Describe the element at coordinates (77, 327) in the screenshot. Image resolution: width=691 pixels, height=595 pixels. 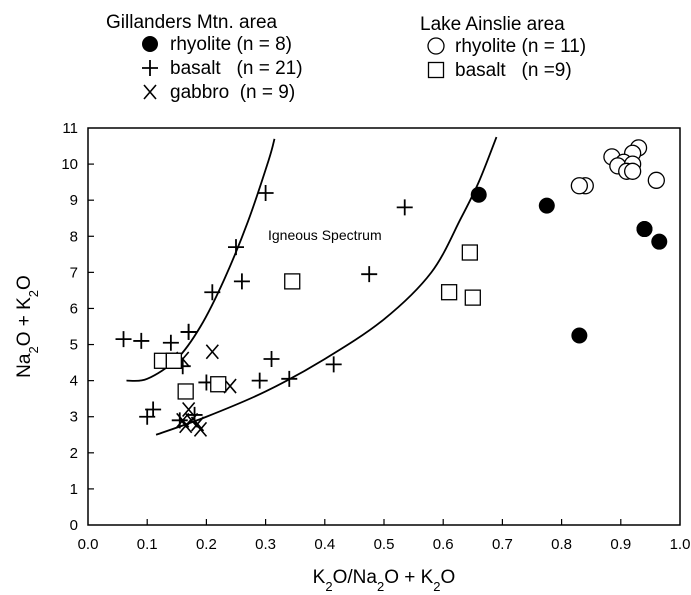
I see `y-axis-ticks: 0 1 2 3 4 5 6 7 8 9 10 11` at that location.